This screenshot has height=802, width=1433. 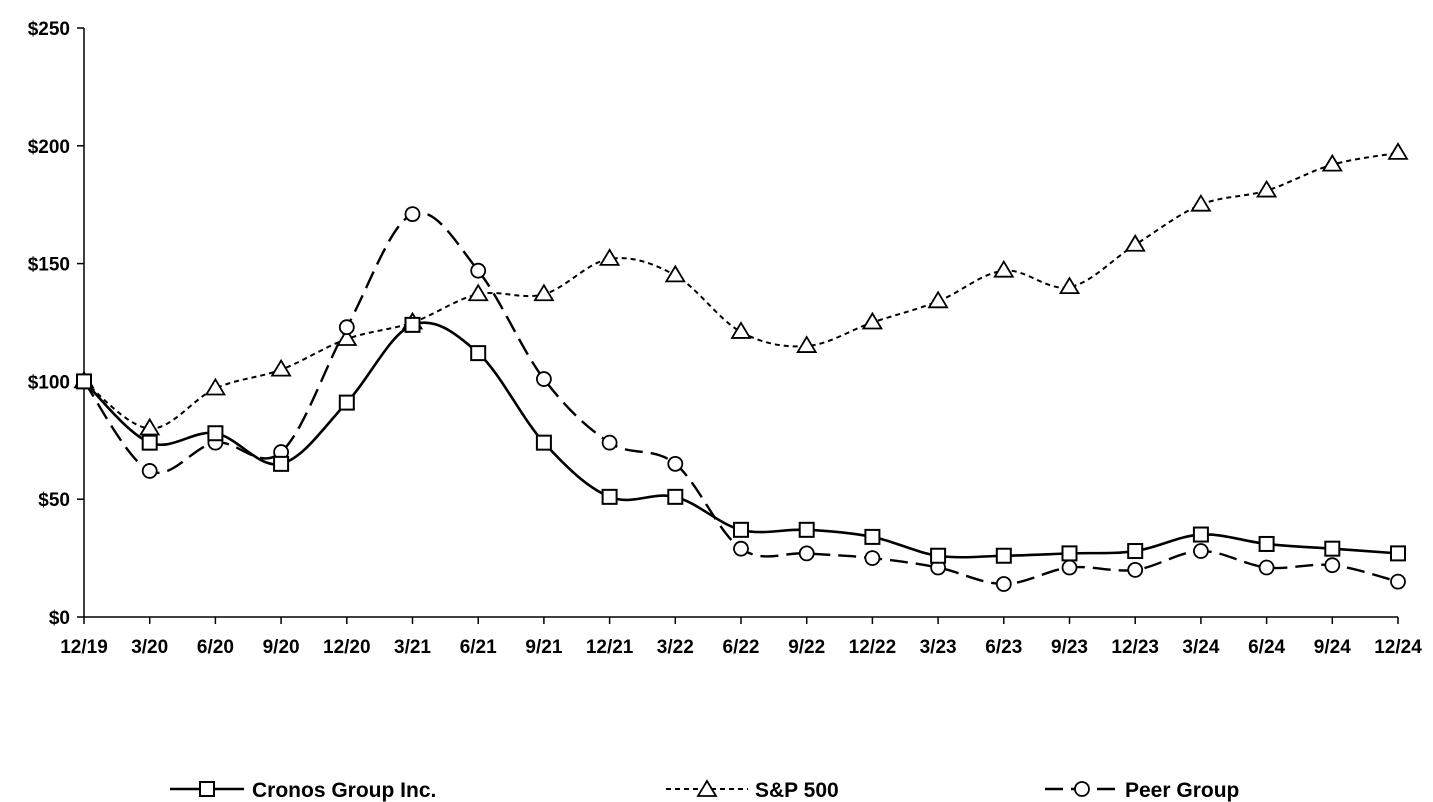 I want to click on x-tick-label: 12/21, so click(x=610, y=647).